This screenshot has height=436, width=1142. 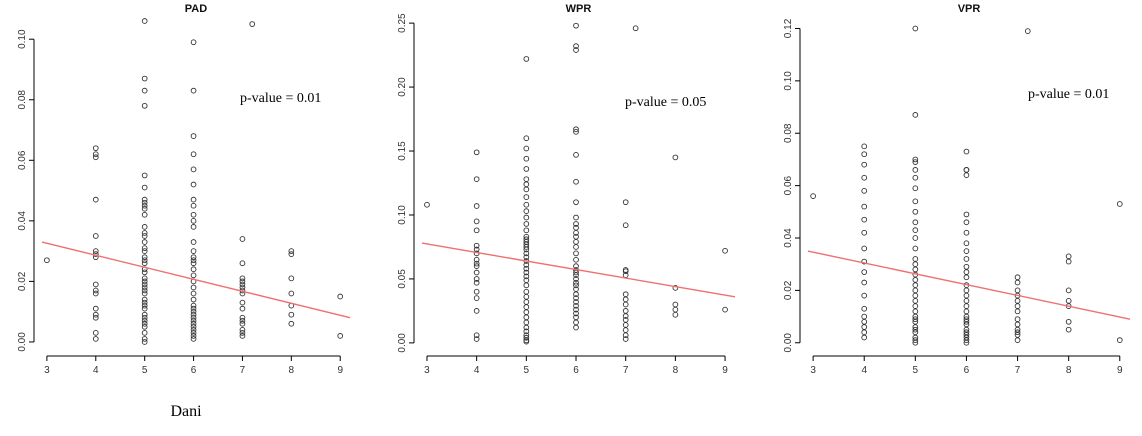 I want to click on pad-y-tick-label: 0.08, so click(x=22, y=100).